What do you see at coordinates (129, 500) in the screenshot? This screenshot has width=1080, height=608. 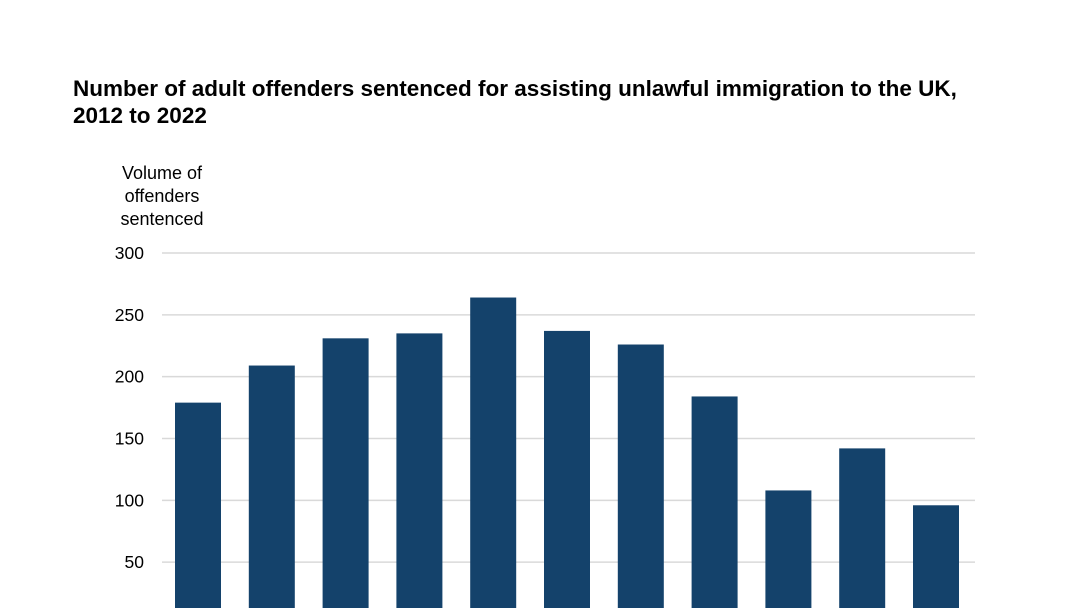 I see `y-tick-label: 100` at bounding box center [129, 500].